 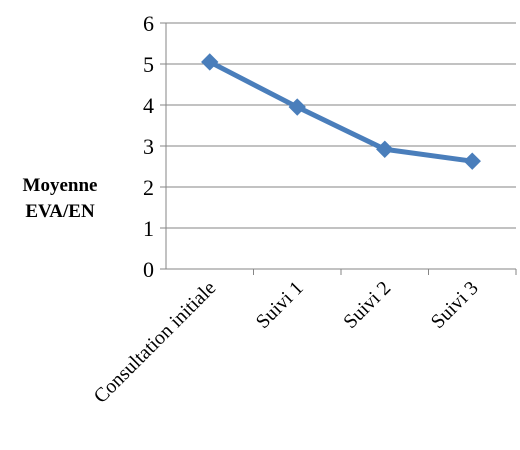 I want to click on y-axis-title-line-1: Moyenne, so click(x=60, y=185).